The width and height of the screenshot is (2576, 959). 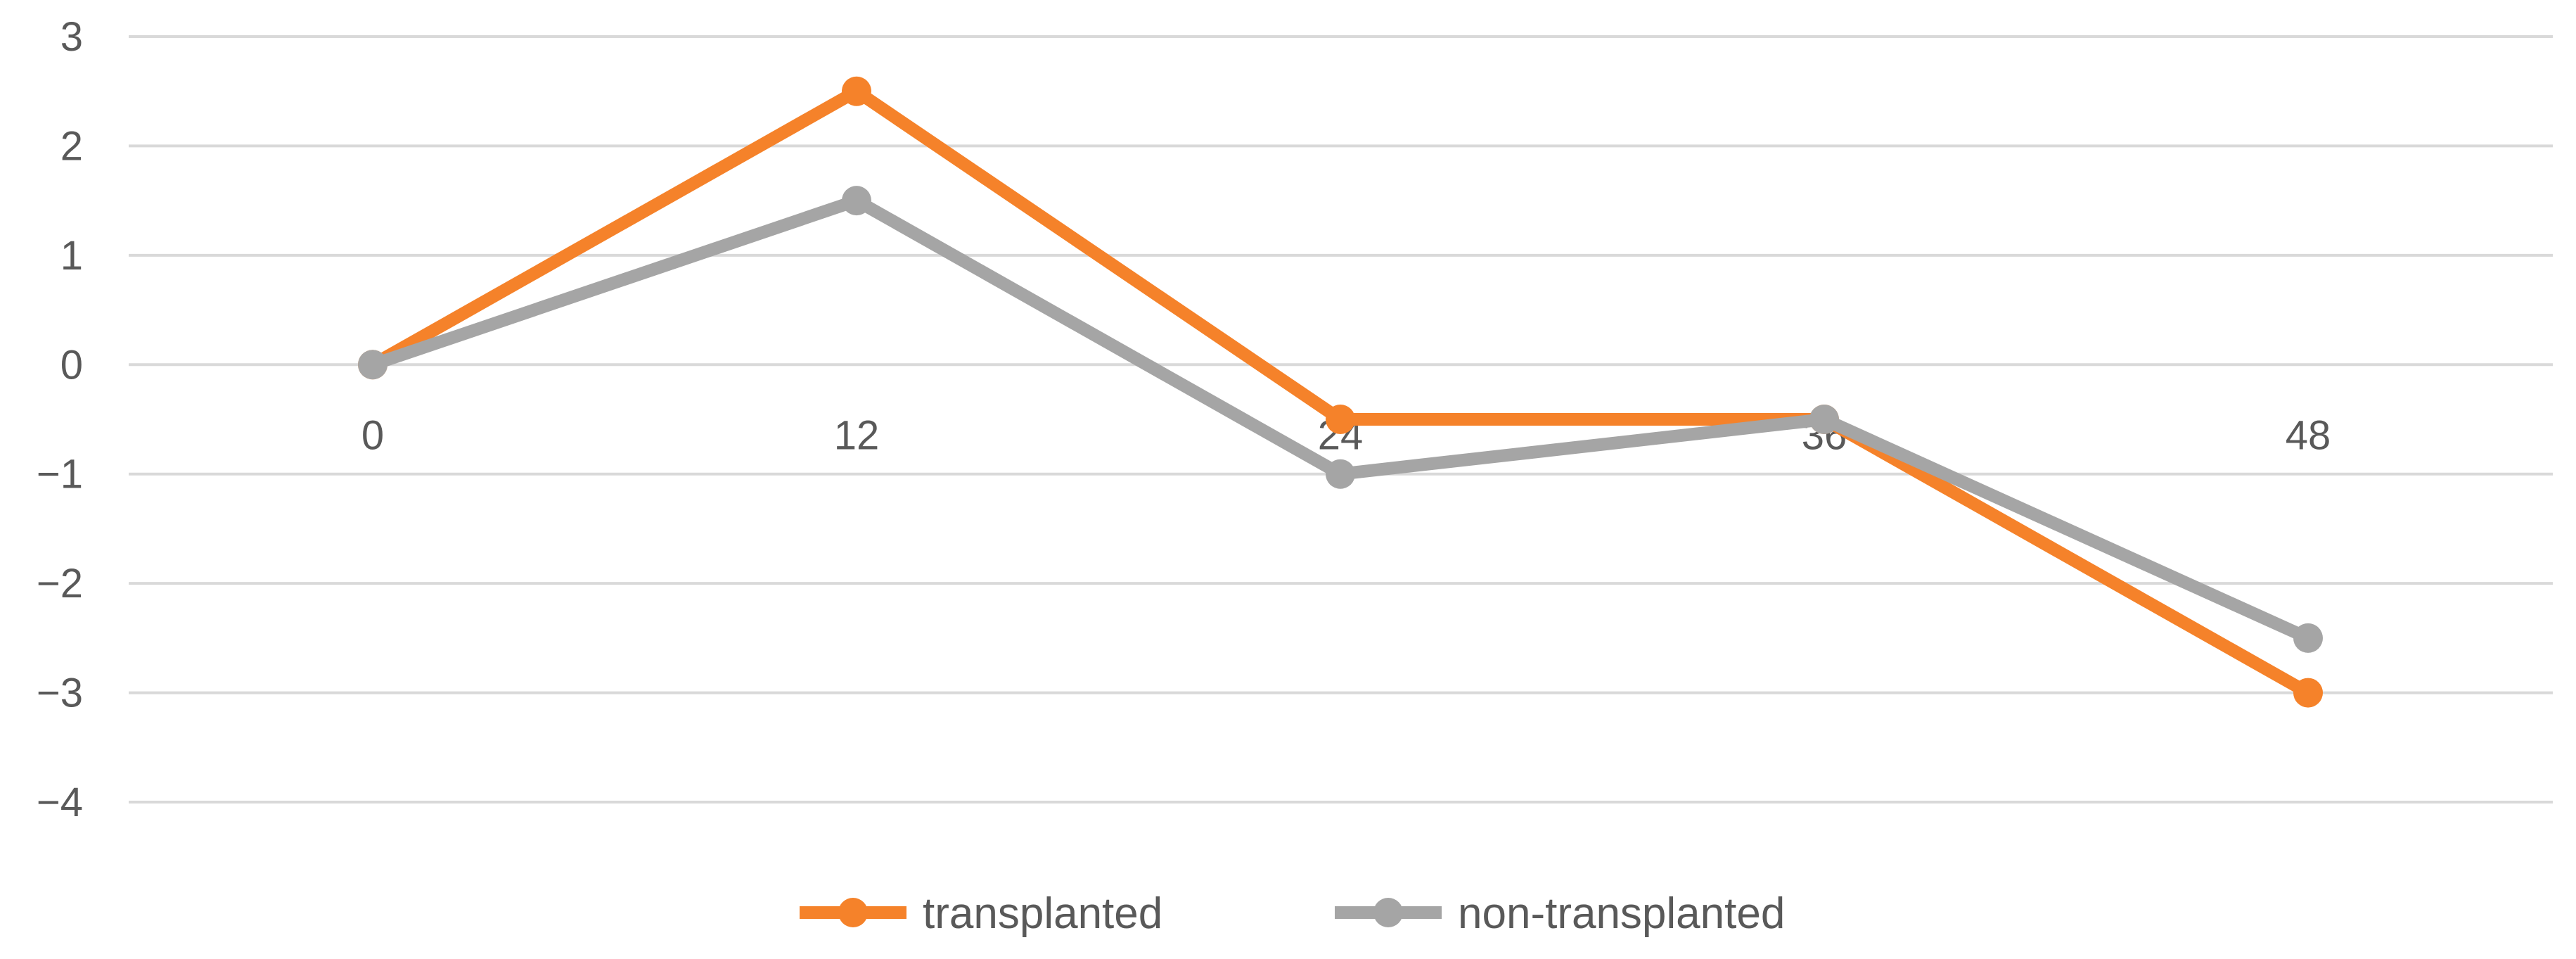 I want to click on y-tick-label: −4, so click(x=60, y=802).